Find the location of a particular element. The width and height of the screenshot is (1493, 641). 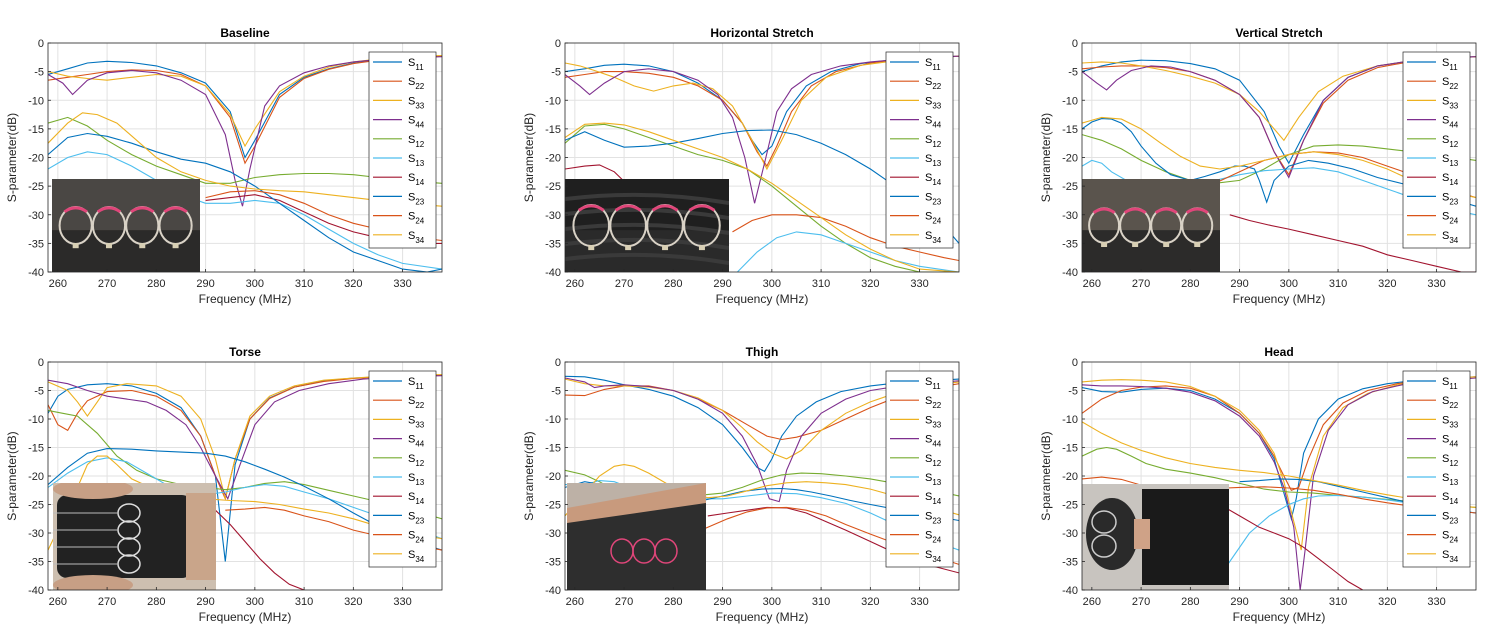

series-line-s44 is located at coordinates (245, 438).